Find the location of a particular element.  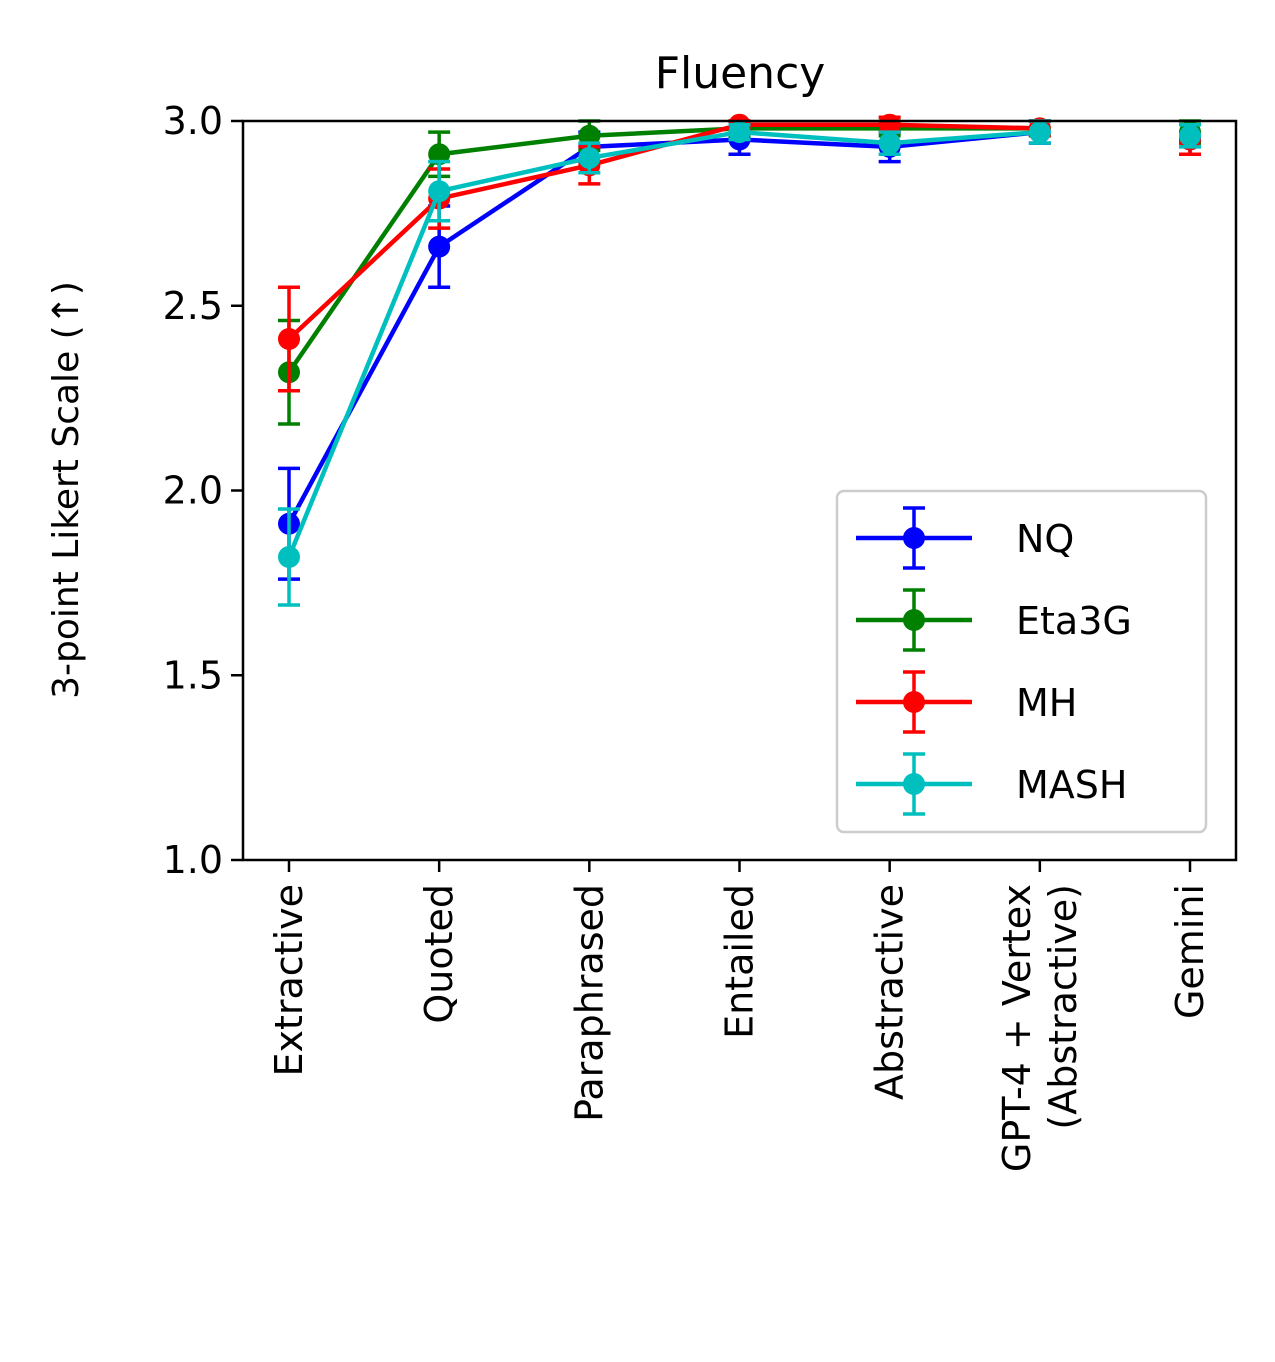

x-tick-label: Paraphrased is located at coordinates (589, 1003).